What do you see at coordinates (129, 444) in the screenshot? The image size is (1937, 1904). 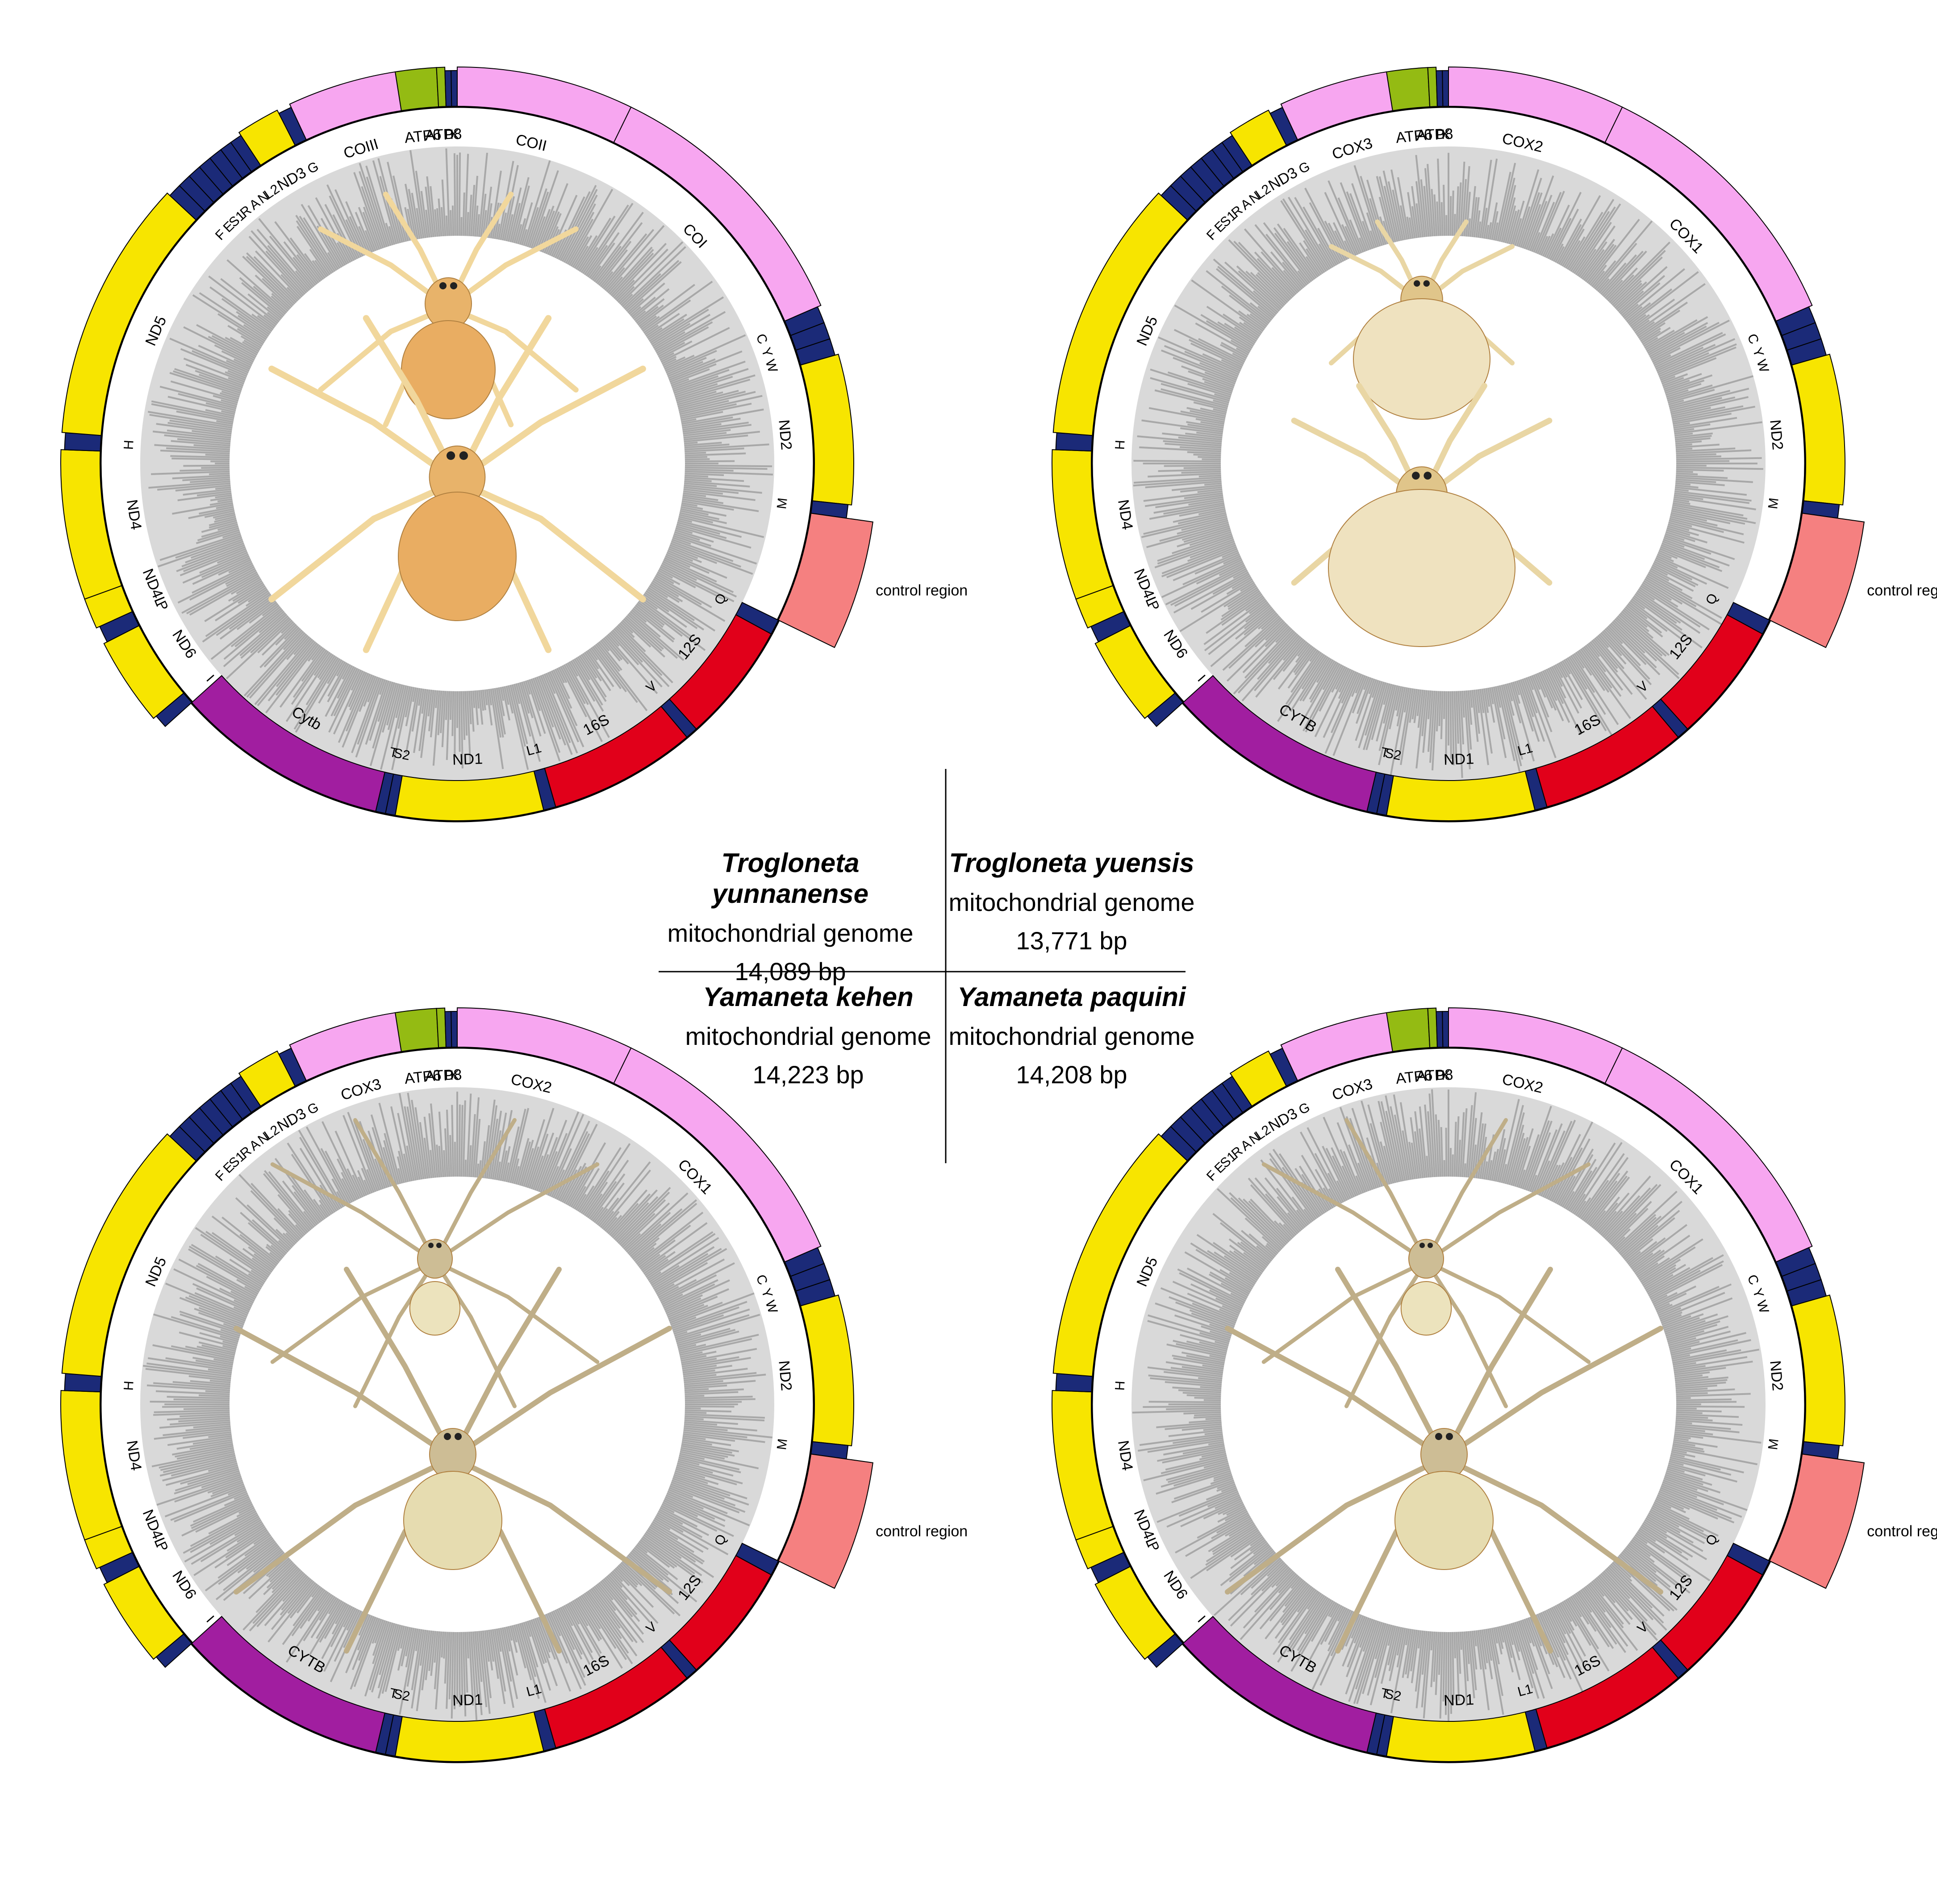 I see `gene-label-h: H` at bounding box center [129, 444].